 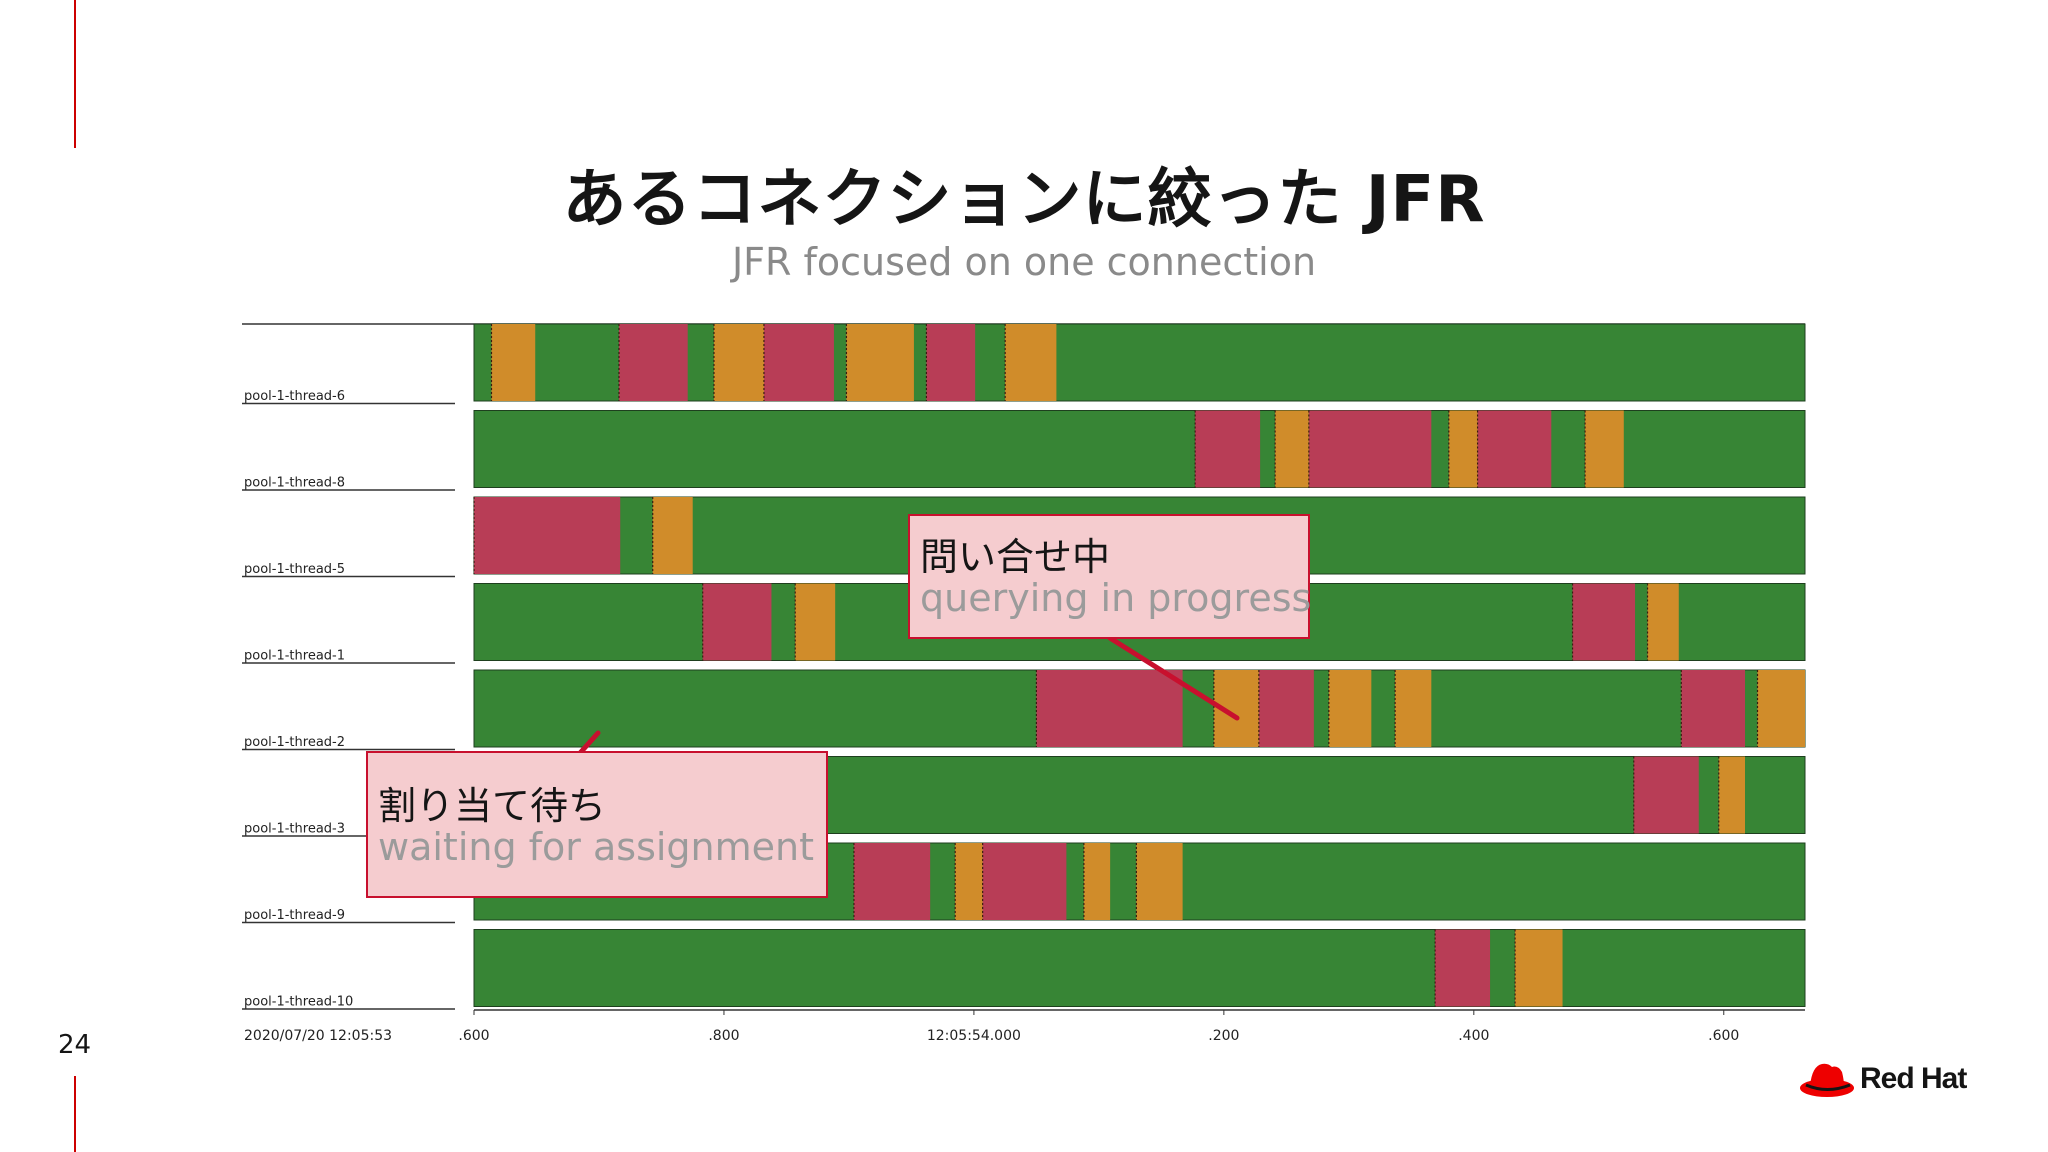 I want to click on callout-querying: 問い合せ中 querying in progress, so click(x=1110, y=576).